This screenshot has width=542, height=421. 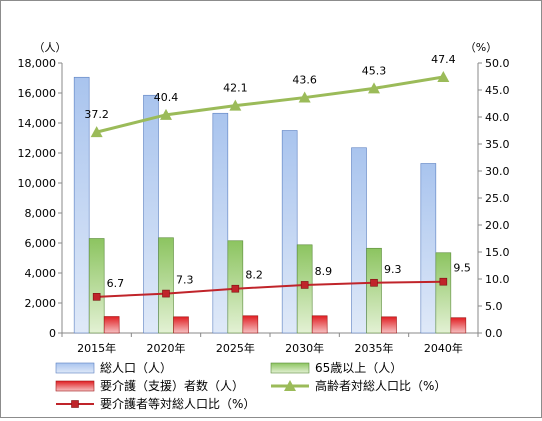 I want to click on right-tick-label: 10.0, so click(x=497, y=279).